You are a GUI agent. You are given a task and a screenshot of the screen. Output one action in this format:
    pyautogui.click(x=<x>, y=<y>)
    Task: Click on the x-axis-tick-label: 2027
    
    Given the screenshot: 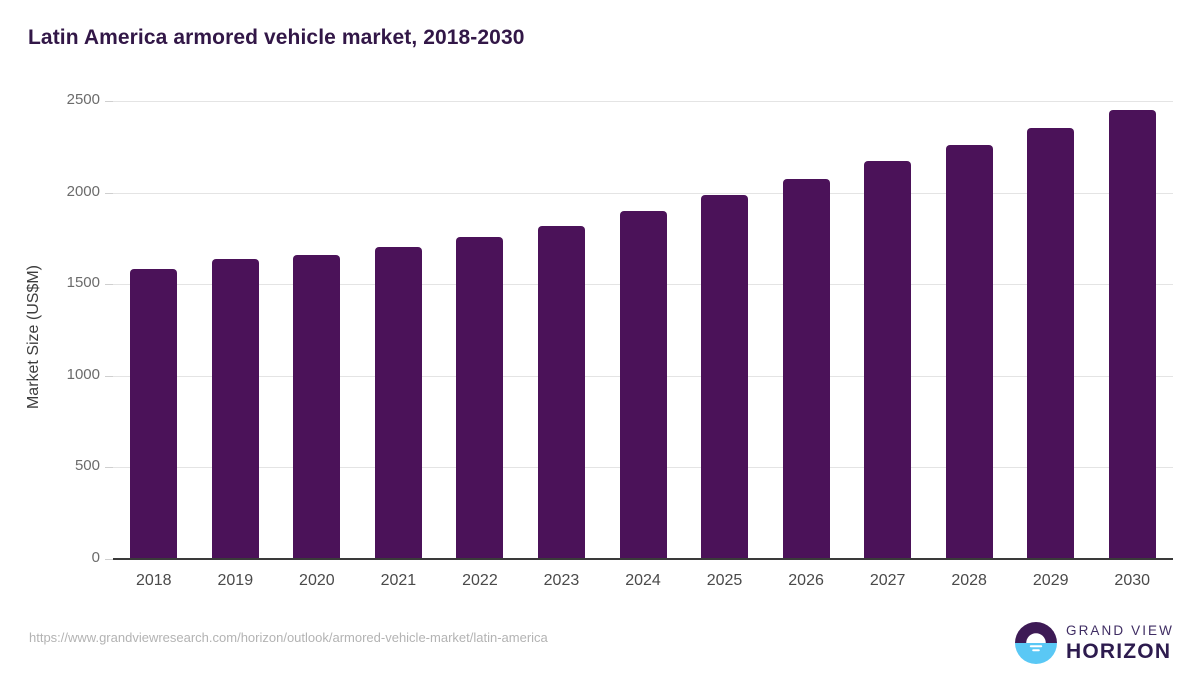 What is the action you would take?
    pyautogui.click(x=887, y=580)
    